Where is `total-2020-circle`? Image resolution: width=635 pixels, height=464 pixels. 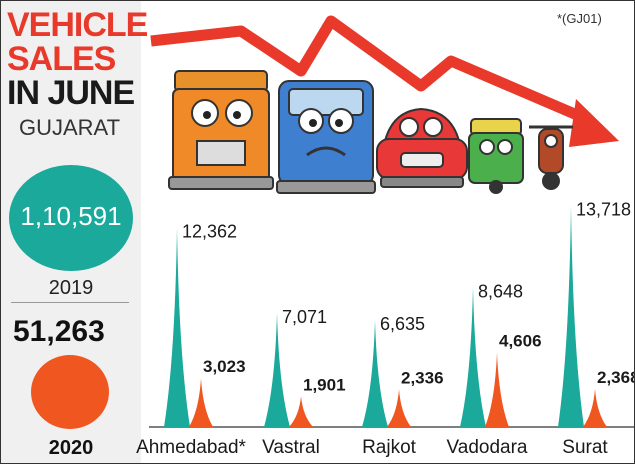 total-2020-circle is located at coordinates (70, 392).